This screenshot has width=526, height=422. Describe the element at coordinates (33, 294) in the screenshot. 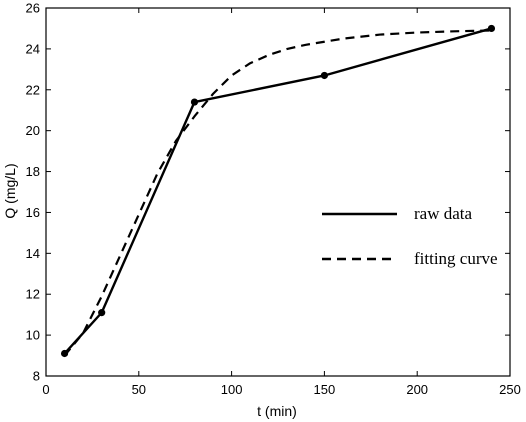

I see `y-tick-label: 12` at that location.